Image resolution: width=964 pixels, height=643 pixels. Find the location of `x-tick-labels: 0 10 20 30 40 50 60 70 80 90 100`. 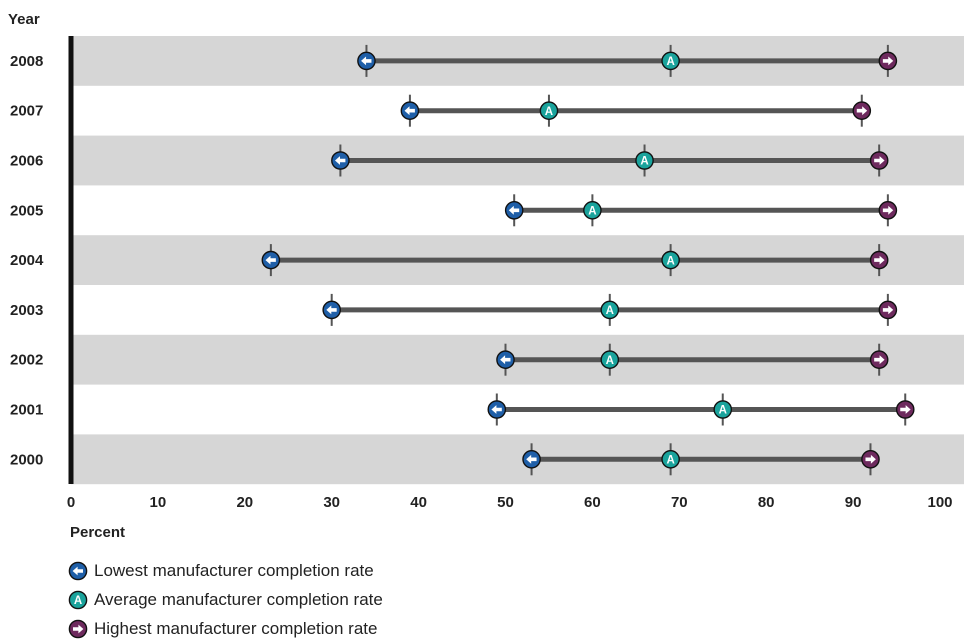

x-tick-labels: 0 10 20 30 40 50 60 70 80 90 100 is located at coordinates (510, 502).